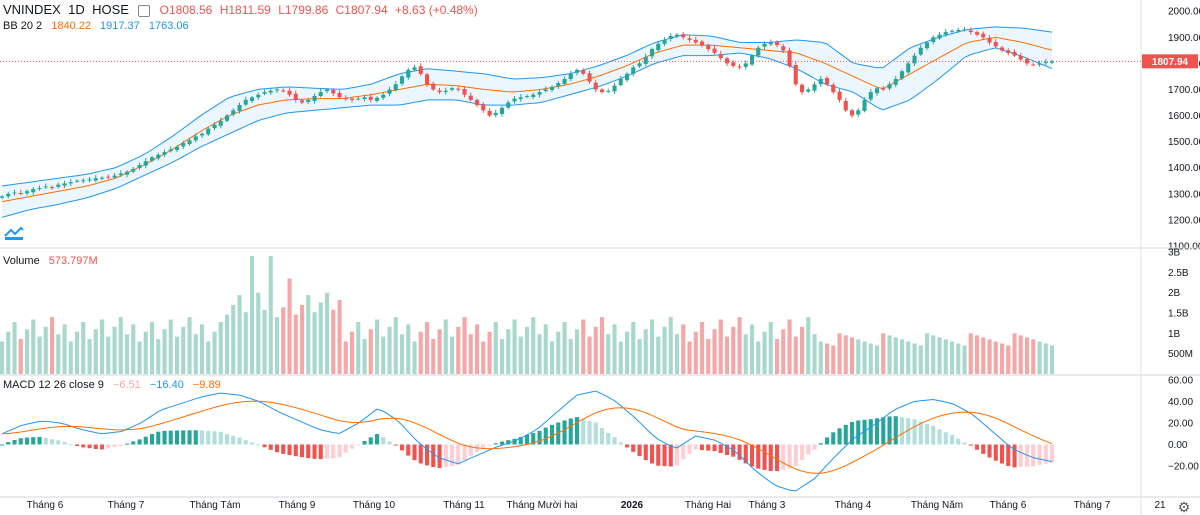  What do you see at coordinates (767, 505) in the screenshot?
I see `time-tick-label: Tháng 3` at bounding box center [767, 505].